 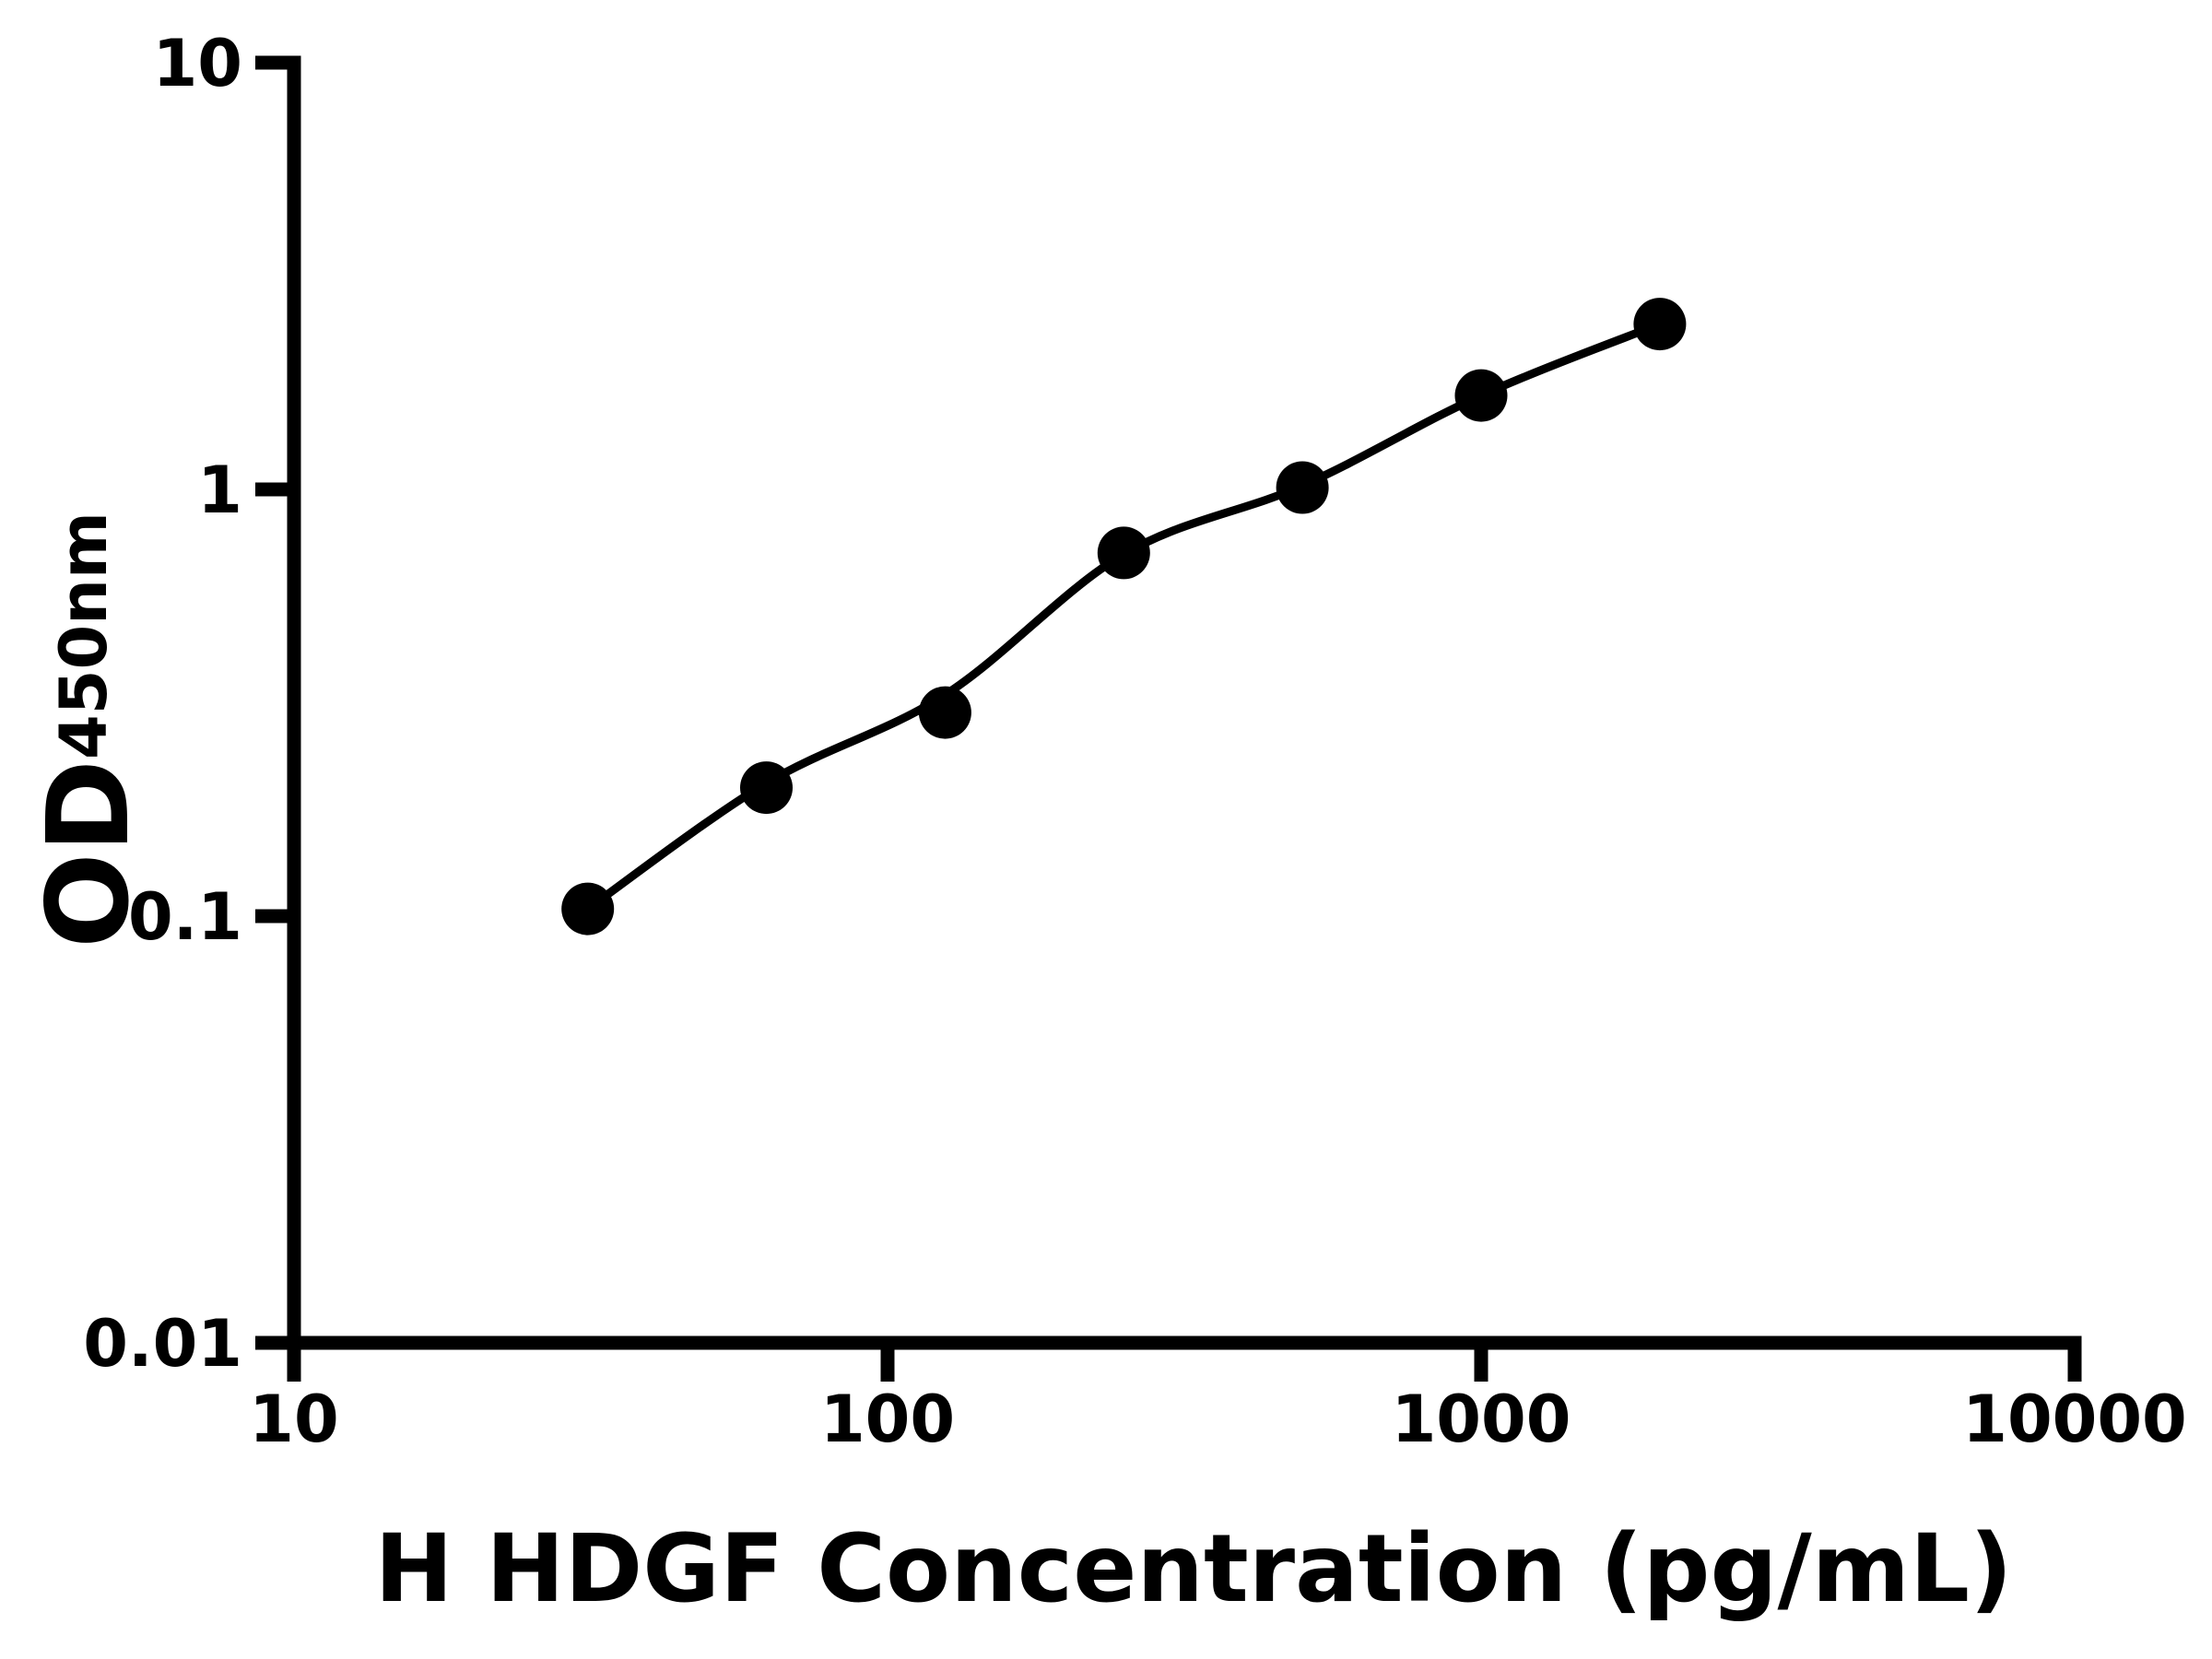 I want to click on y-tick-label: 0.01, so click(x=162, y=1344).